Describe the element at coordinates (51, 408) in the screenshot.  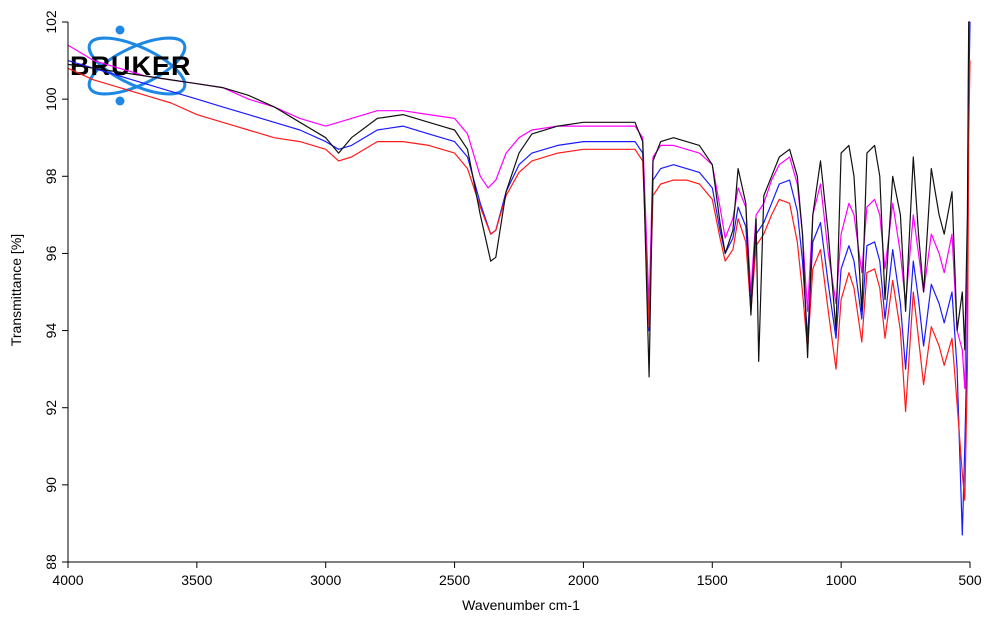
I see `y-tick-label: 92` at that location.